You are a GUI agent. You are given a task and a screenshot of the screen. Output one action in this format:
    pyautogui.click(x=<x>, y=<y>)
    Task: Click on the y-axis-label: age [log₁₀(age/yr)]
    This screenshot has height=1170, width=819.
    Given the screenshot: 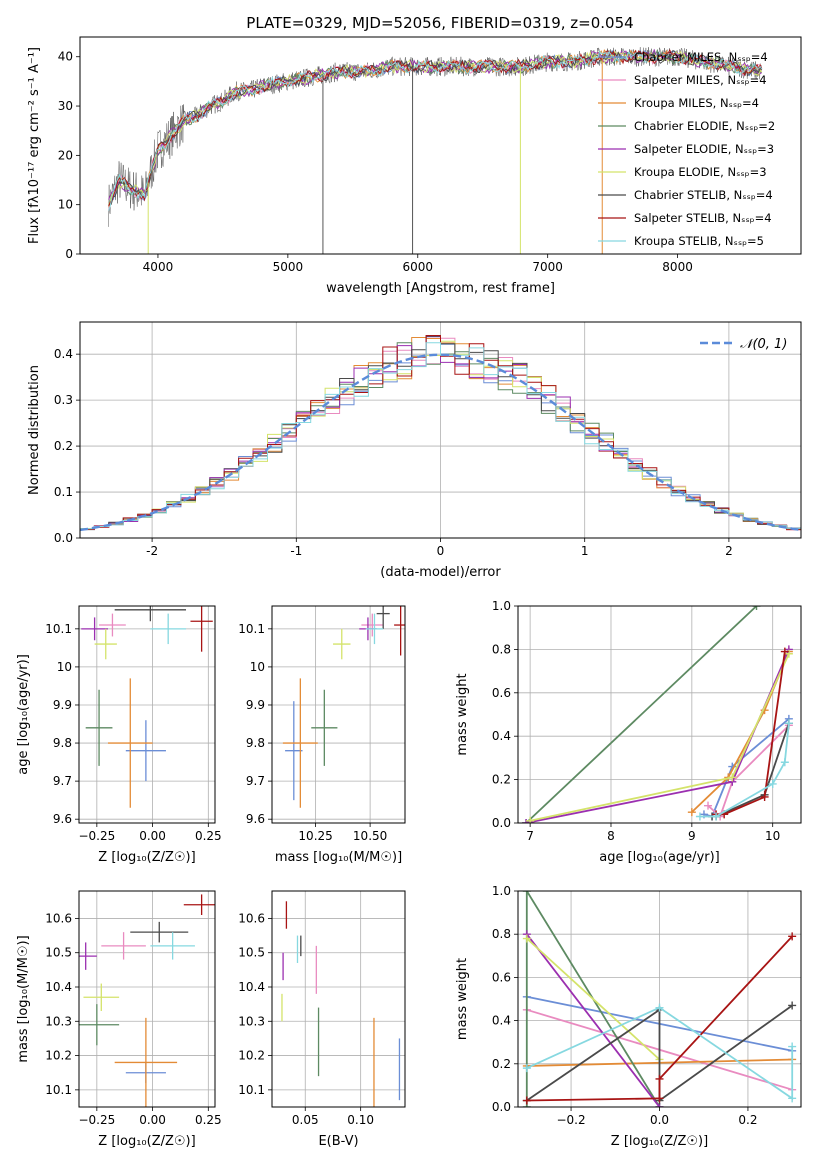 What is the action you would take?
    pyautogui.click(x=23, y=714)
    